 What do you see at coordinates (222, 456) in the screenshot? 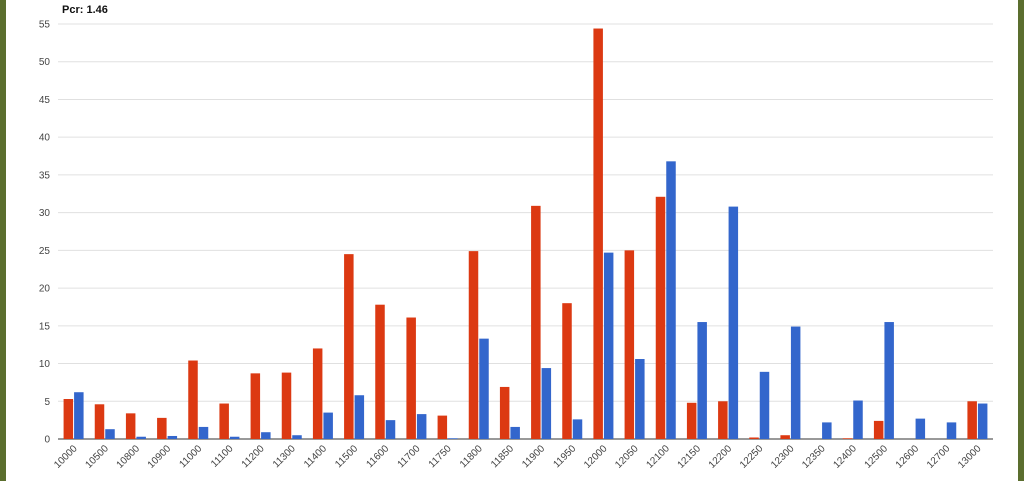
I see `x-tick-label: 11100` at bounding box center [222, 456].